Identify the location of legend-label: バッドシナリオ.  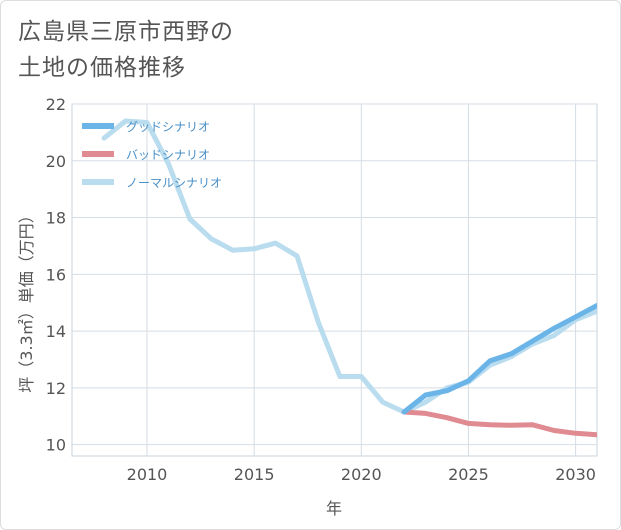
(168, 155).